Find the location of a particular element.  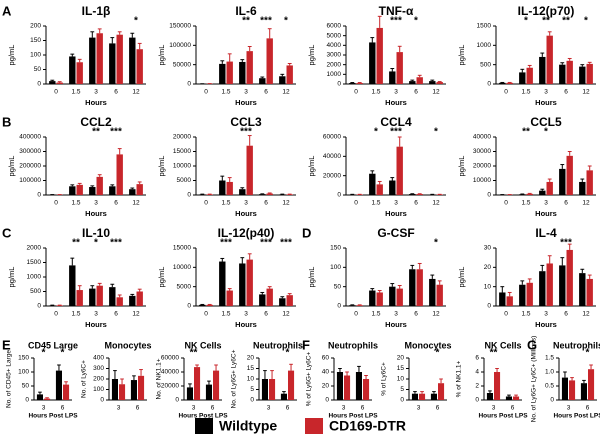

x-tick-label: 3 is located at coordinates (44, 408).